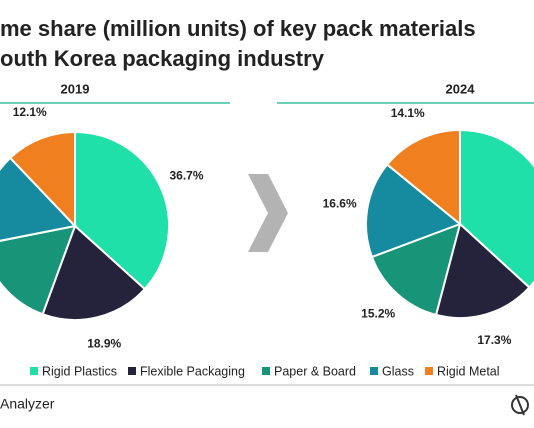 The image size is (534, 428). Describe the element at coordinates (398, 371) in the screenshot. I see `legend-label: Glass` at that location.